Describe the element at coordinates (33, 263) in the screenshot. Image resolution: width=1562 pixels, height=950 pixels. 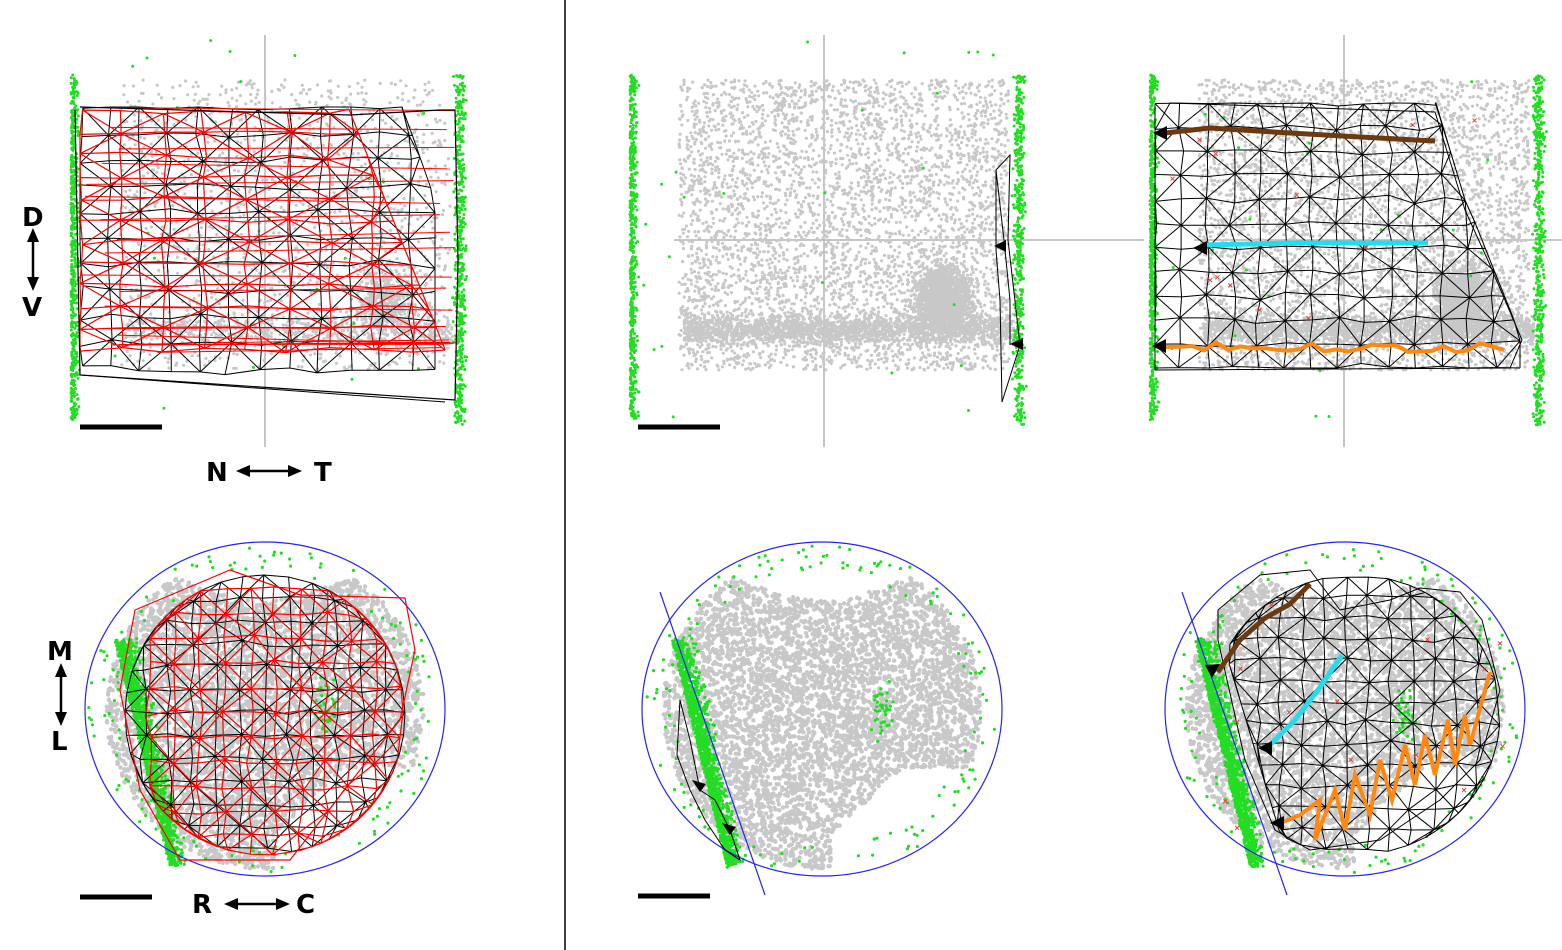
I see `orientation-dorsal-ventral: D V` at that location.